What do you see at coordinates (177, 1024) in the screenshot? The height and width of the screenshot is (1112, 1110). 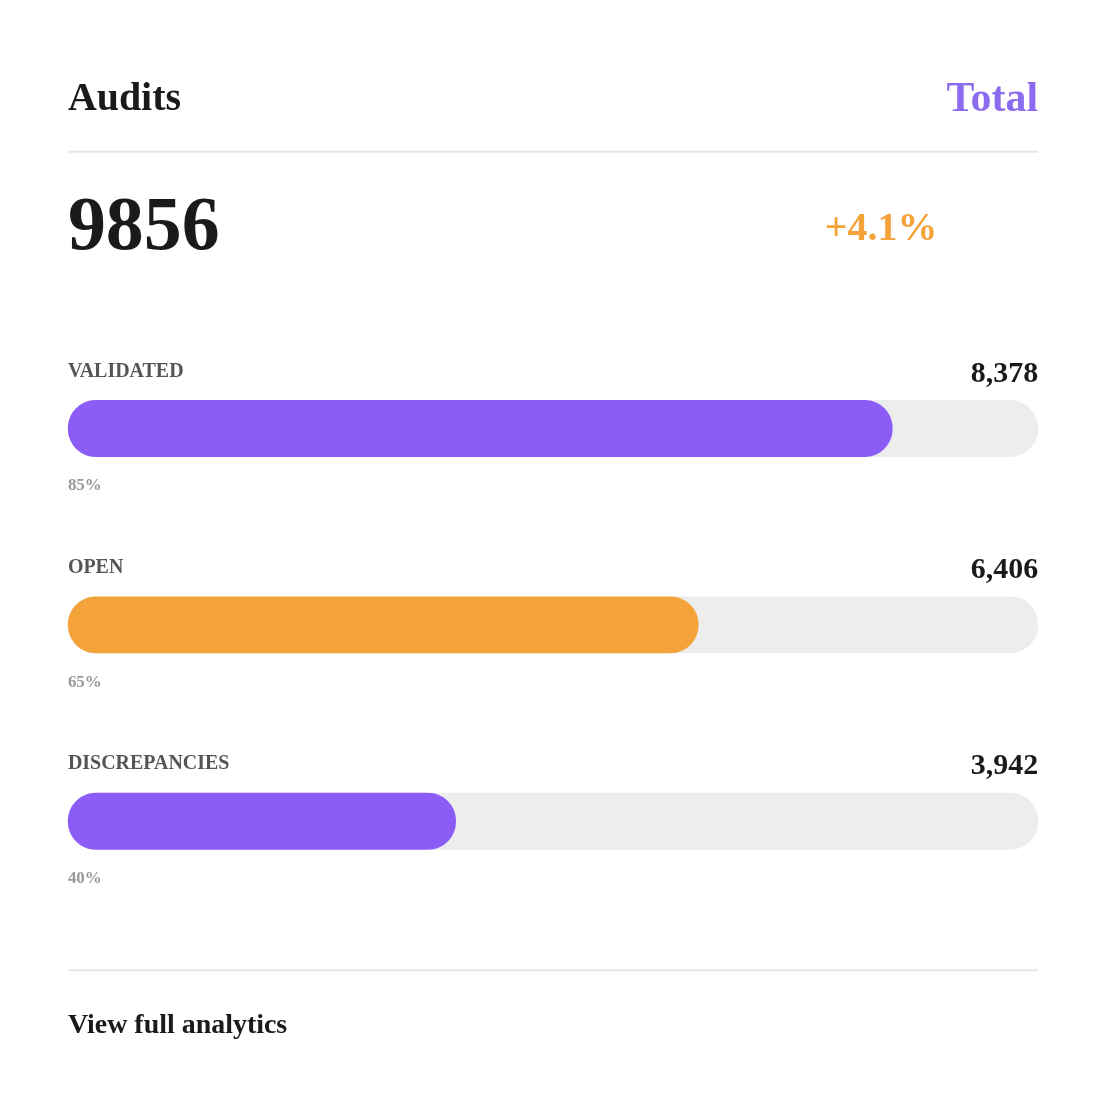 I see `text: View full analytics` at bounding box center [177, 1024].